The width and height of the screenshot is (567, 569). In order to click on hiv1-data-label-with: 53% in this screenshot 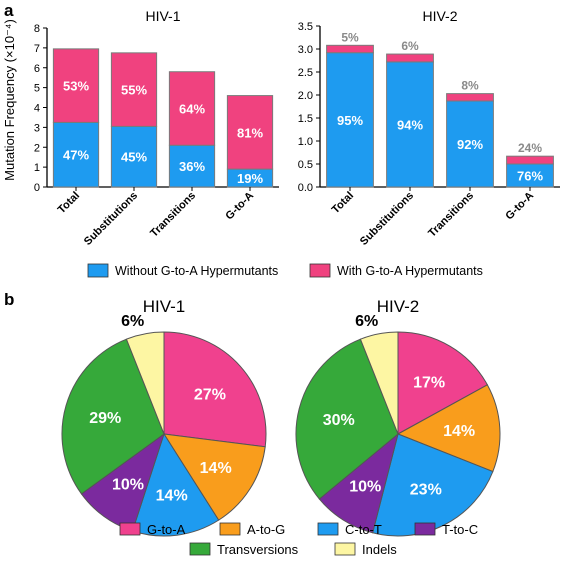, I will do `click(76, 86)`.